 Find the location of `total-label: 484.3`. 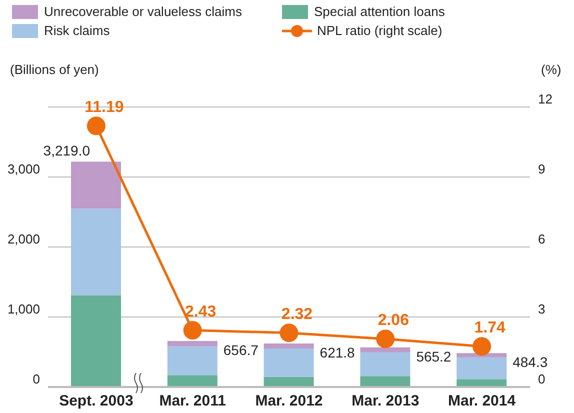

total-label: 484.3 is located at coordinates (530, 362).